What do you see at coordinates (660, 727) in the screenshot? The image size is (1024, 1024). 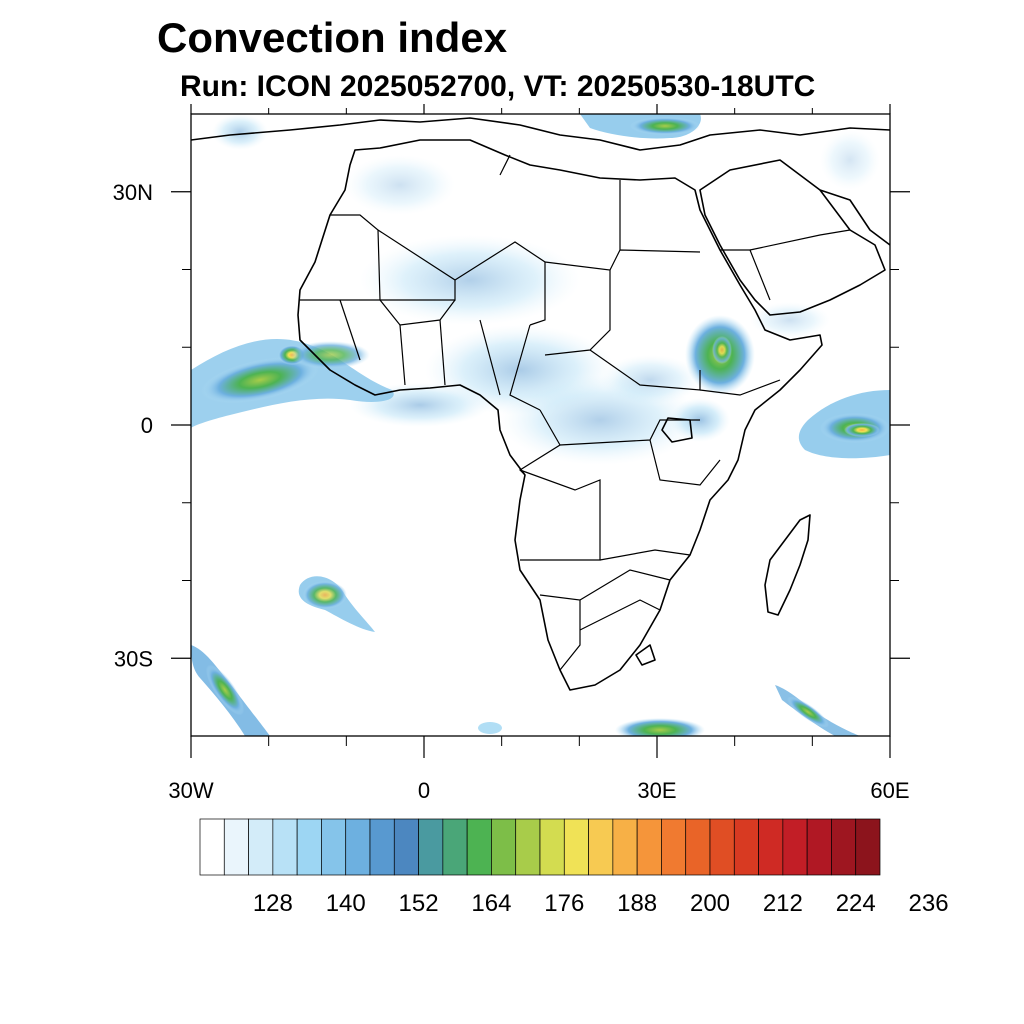 I see `southern-ocean-band` at bounding box center [660, 727].